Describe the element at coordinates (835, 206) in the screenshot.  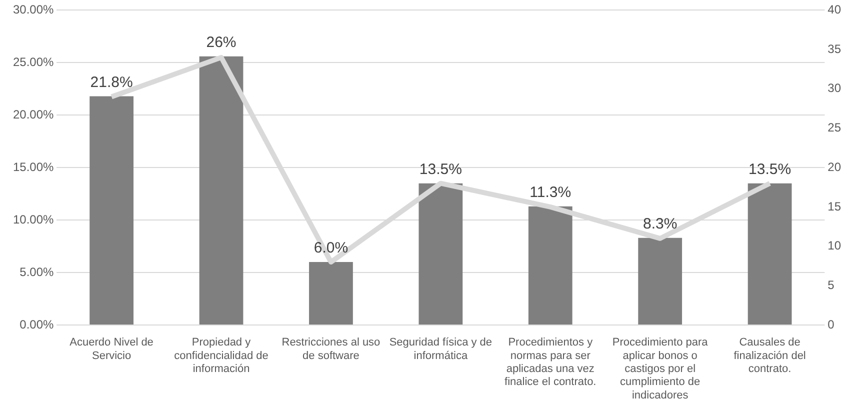
I see `y2-tick-label: 15` at that location.